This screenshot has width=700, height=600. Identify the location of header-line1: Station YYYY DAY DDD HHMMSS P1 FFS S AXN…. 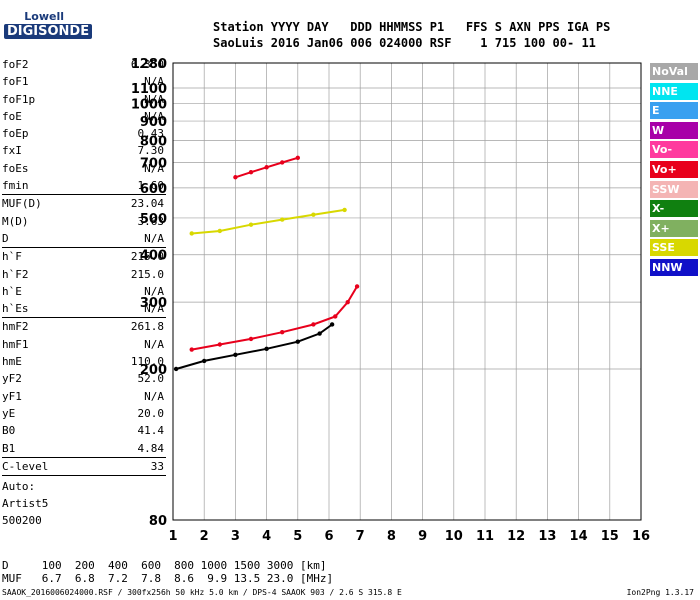
(412, 27).